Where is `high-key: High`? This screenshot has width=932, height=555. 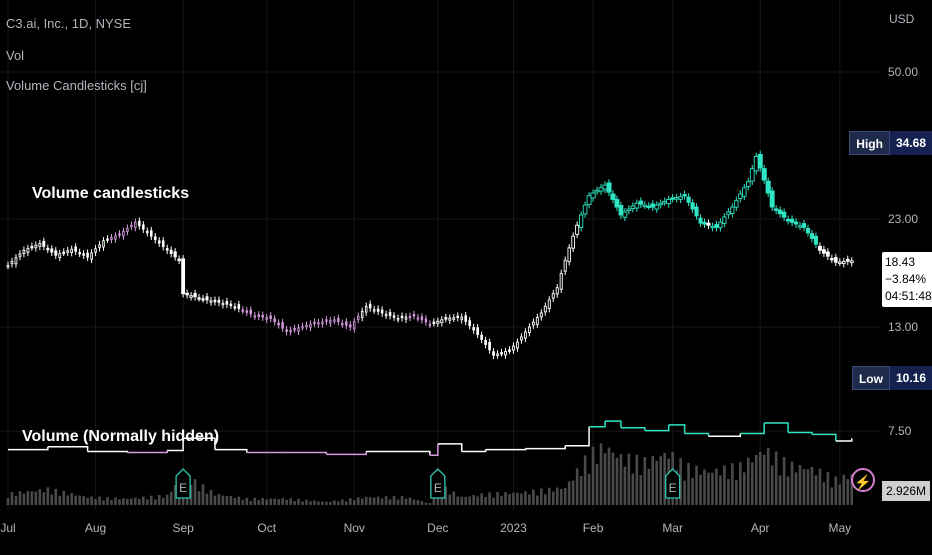 high-key: High is located at coordinates (869, 143).